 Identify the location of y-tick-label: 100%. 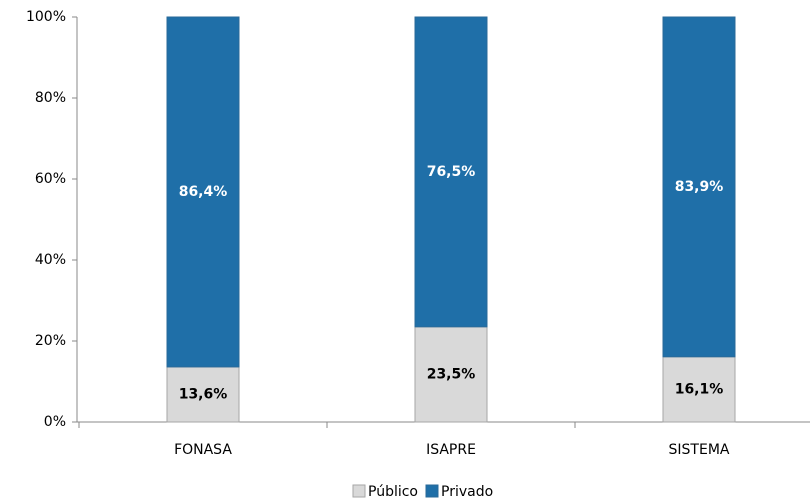
(46, 17).